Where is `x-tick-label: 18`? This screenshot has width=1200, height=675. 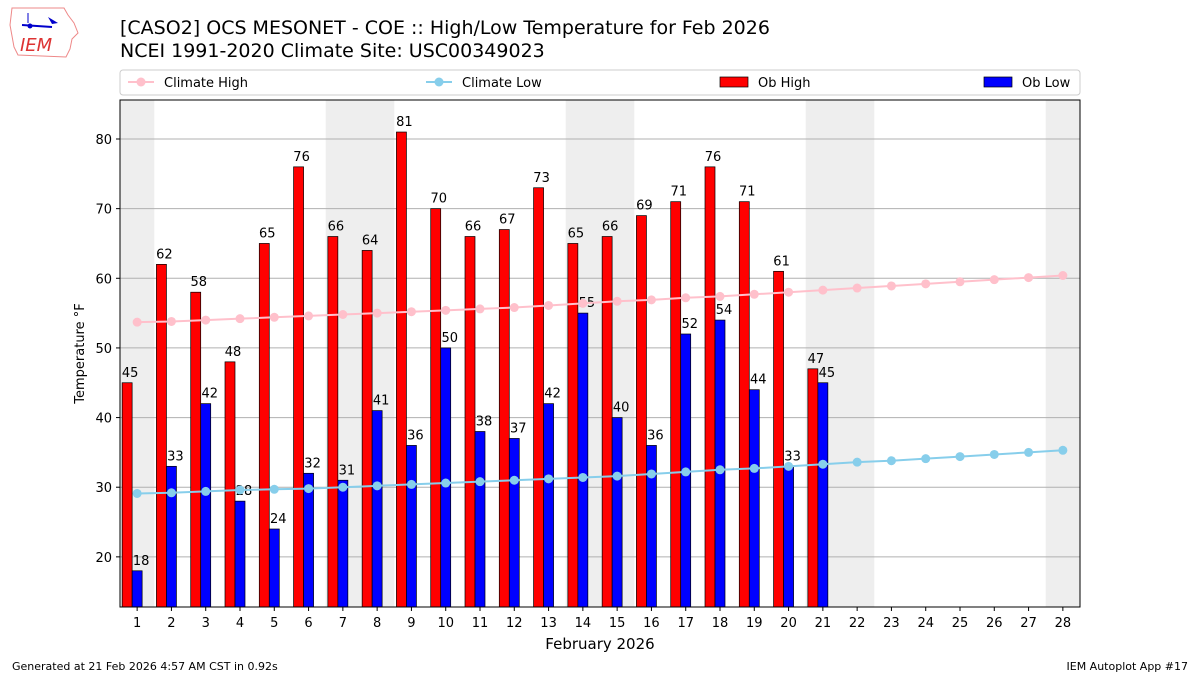
x-tick-label: 18 is located at coordinates (720, 623).